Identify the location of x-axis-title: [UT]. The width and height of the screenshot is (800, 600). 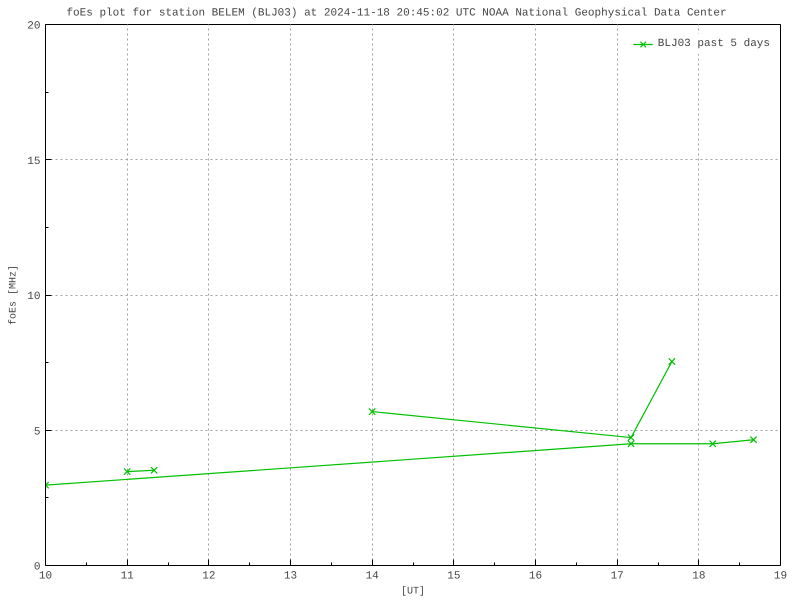
(413, 592).